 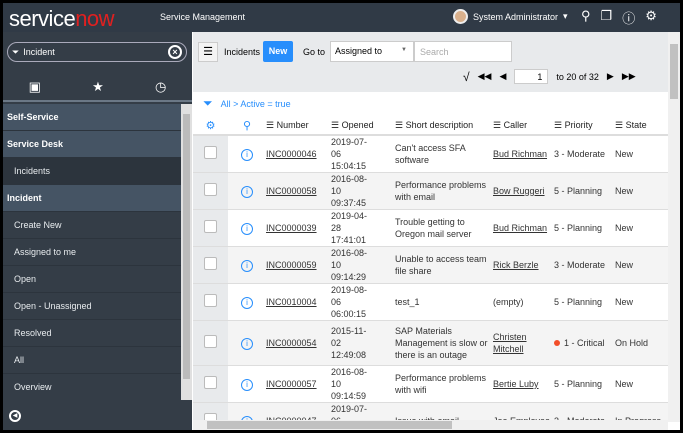 I want to click on goto-field-select: Assigned to ▼, so click(x=372, y=51).